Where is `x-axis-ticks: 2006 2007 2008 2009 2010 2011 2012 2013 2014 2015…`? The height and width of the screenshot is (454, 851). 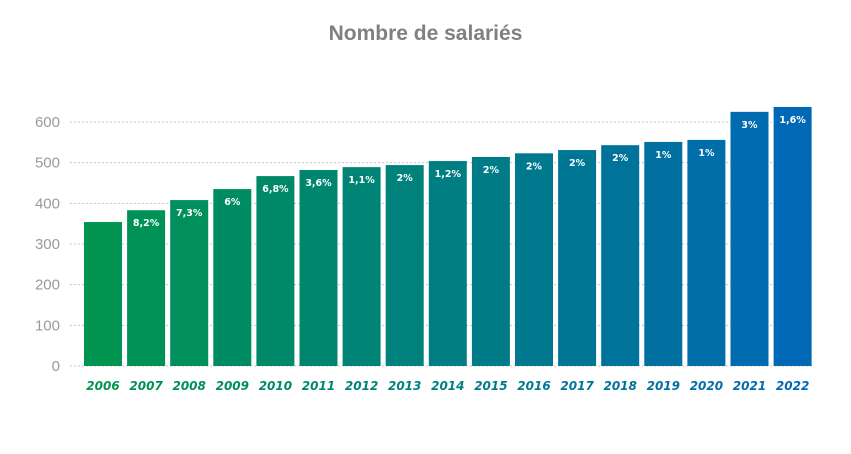 x-axis-ticks: 2006 2007 2008 2009 2010 2011 2012 2013 2014 2015… is located at coordinates (447, 386).